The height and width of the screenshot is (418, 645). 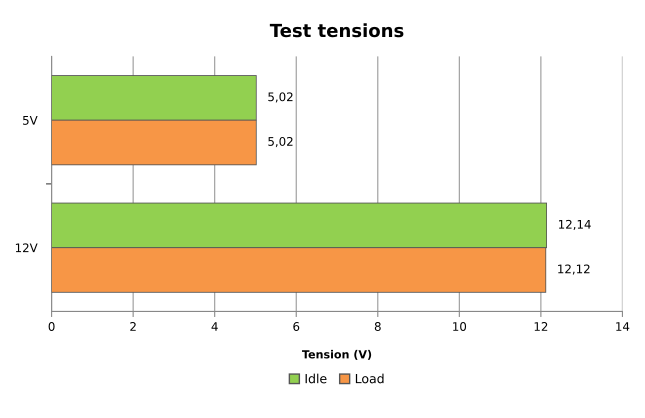 What do you see at coordinates (316, 379) in the screenshot?
I see `legend-label: Idle` at bounding box center [316, 379].